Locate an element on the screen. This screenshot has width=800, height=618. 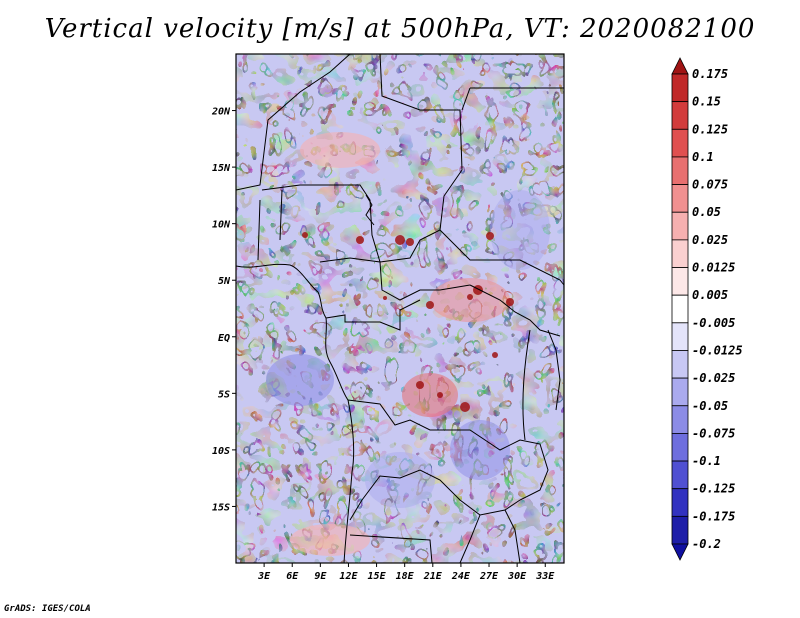
lon-label: 12E is located at coordinates (348, 576).